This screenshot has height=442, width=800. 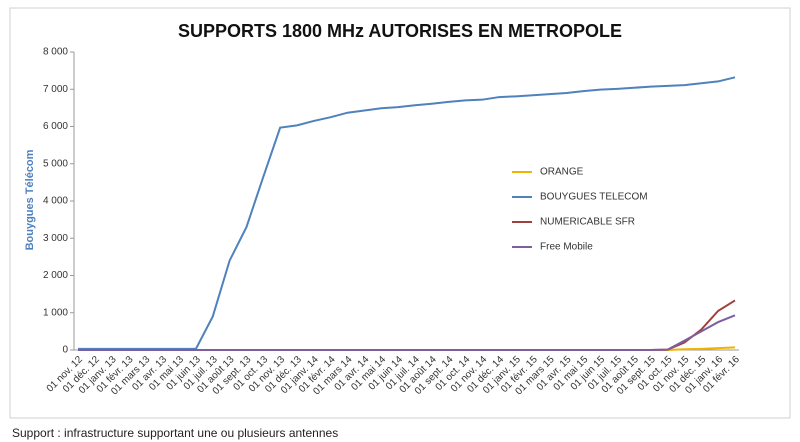 I want to click on legend-label: ORANGE, so click(x=562, y=172).